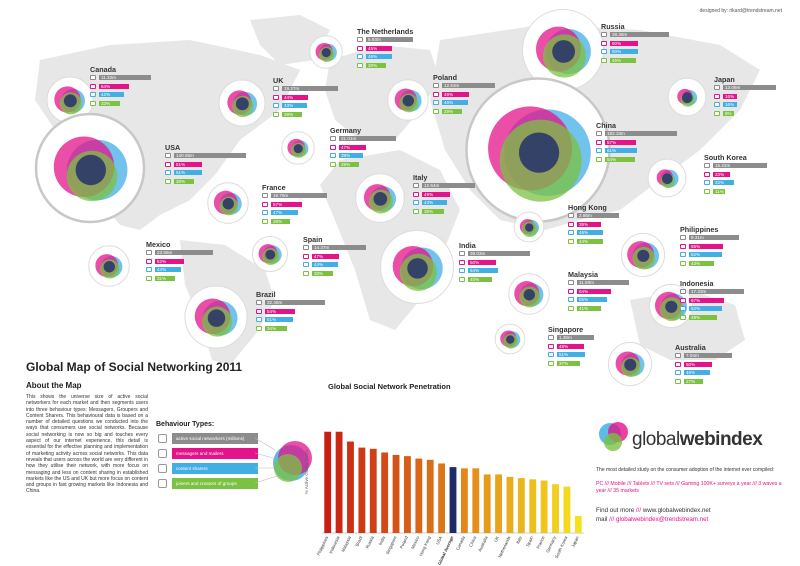 The width and height of the screenshot is (800, 566). I want to click on groupers-bar: 40%, so click(480, 279).